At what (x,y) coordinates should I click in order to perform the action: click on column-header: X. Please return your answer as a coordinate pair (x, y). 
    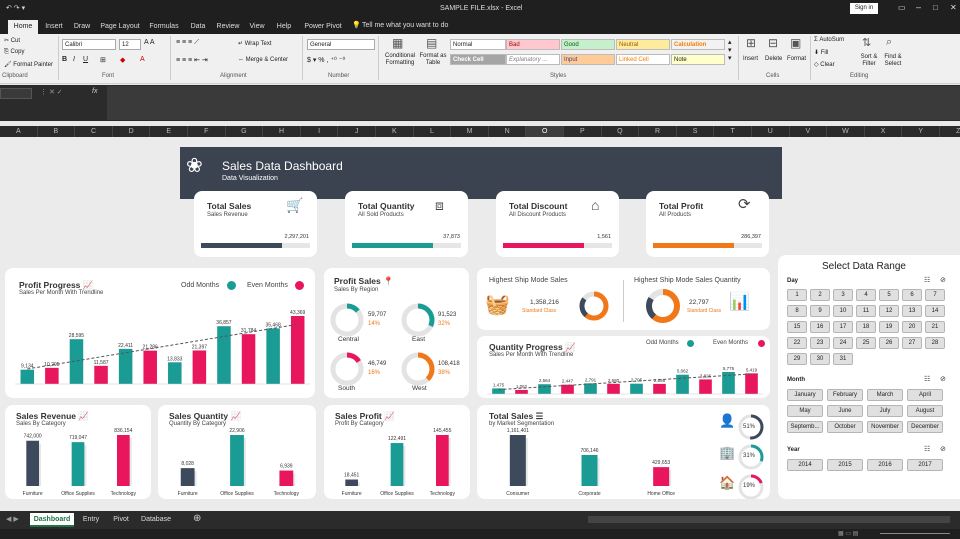
    Looking at the image, I should click on (884, 131).